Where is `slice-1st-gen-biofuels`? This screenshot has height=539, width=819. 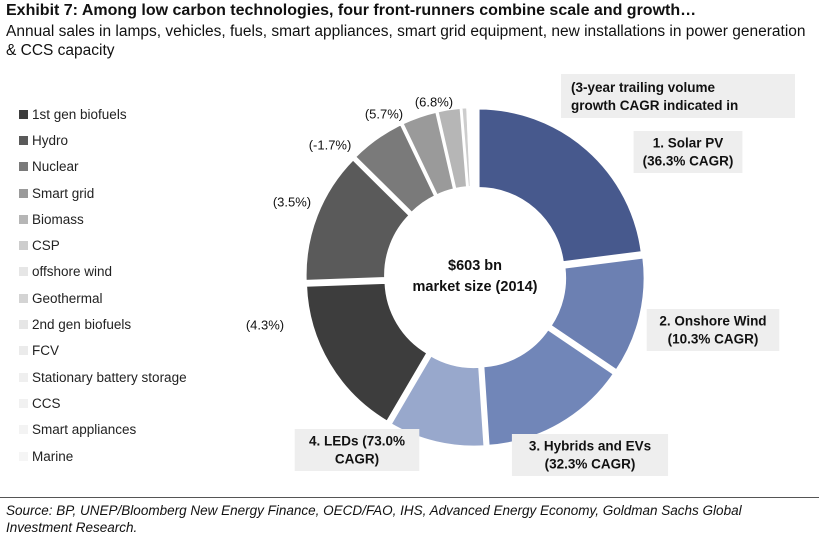
slice-1st-gen-biofuels is located at coordinates (367, 352).